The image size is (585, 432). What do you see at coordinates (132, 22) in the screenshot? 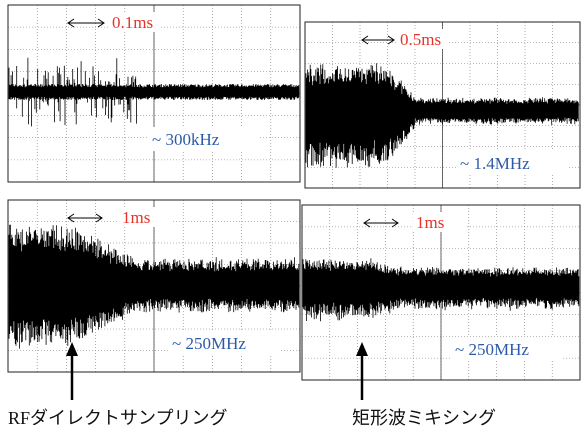
I see `time-scale: 0.1ms` at bounding box center [132, 22].